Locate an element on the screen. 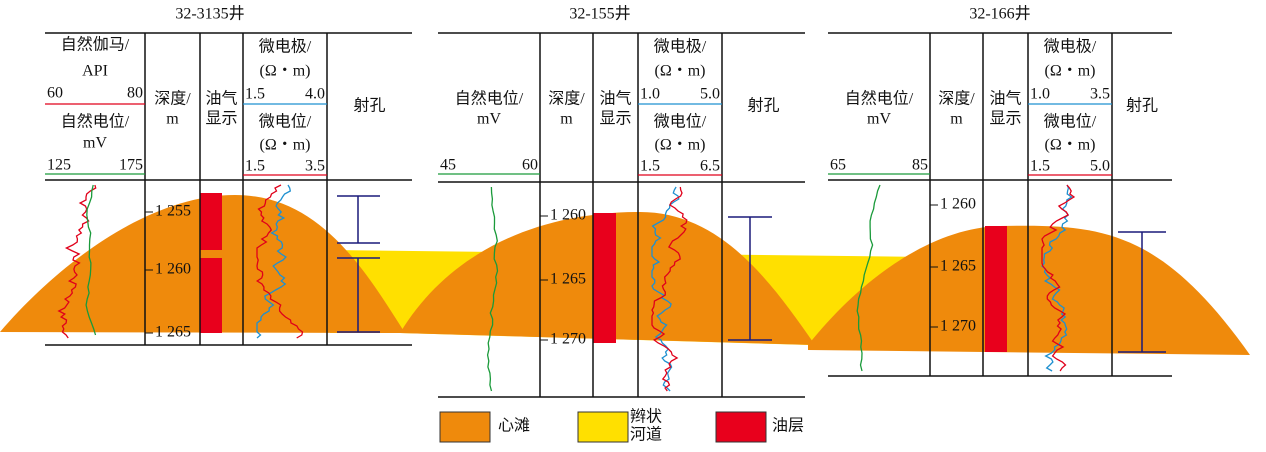 The height and width of the screenshot is (452, 1266). scale-max: 60 is located at coordinates (530, 165).